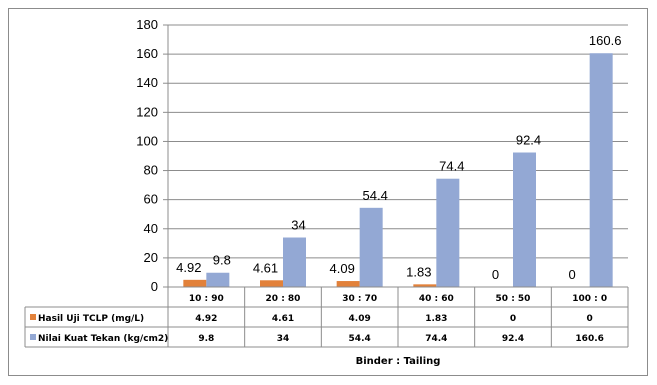  Describe the element at coordinates (206, 299) in the screenshot. I see `x-category-label: 10 : 90` at that location.